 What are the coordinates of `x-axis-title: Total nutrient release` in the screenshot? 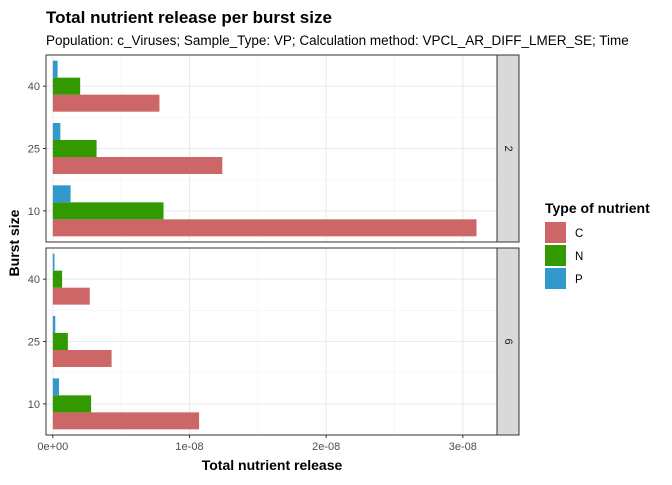 It's located at (272, 465).